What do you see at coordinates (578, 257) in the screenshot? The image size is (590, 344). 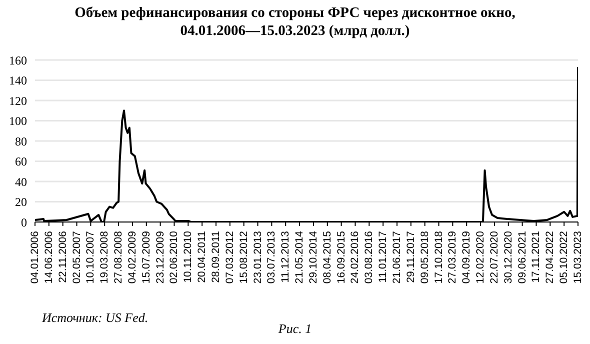 I see `x-tick-label: 15.03.2023` at bounding box center [578, 257].